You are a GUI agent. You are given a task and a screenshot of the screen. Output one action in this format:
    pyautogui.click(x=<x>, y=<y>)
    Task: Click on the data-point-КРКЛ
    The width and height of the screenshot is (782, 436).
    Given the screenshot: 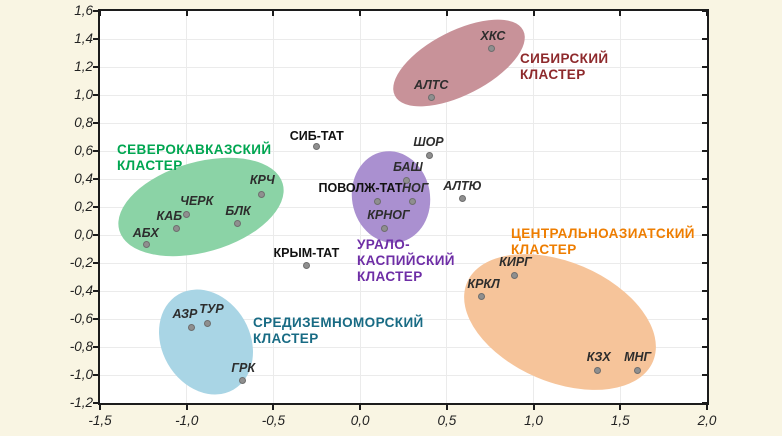 What is the action you would take?
    pyautogui.click(x=482, y=297)
    